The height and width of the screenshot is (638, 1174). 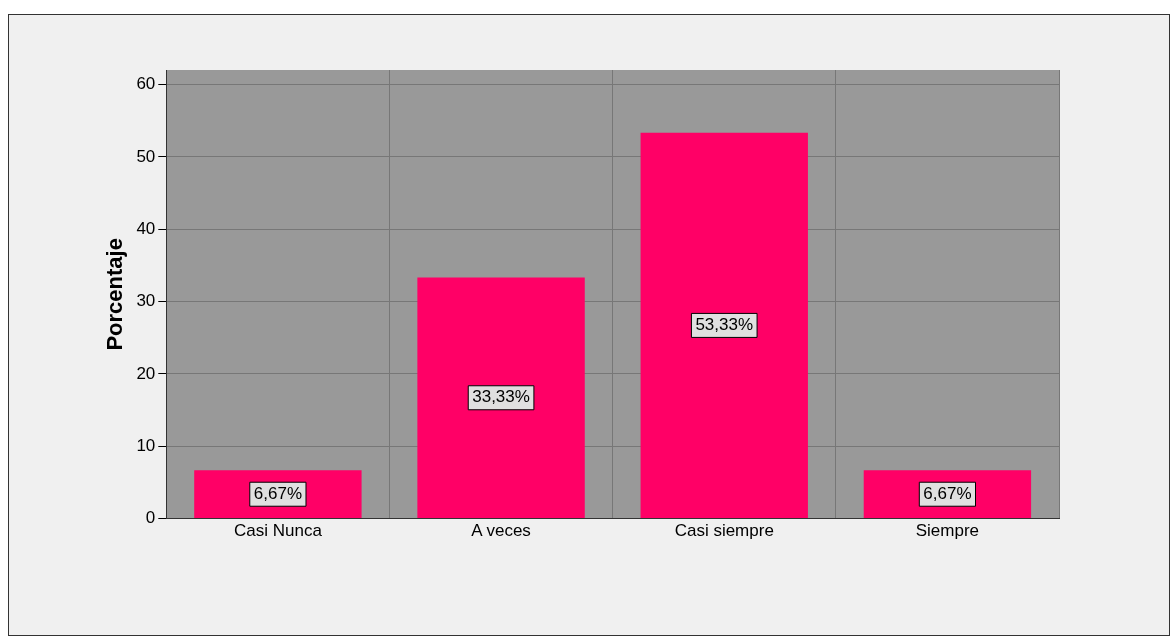 What do you see at coordinates (146, 228) in the screenshot?
I see `y-tick-label: 40` at bounding box center [146, 228].